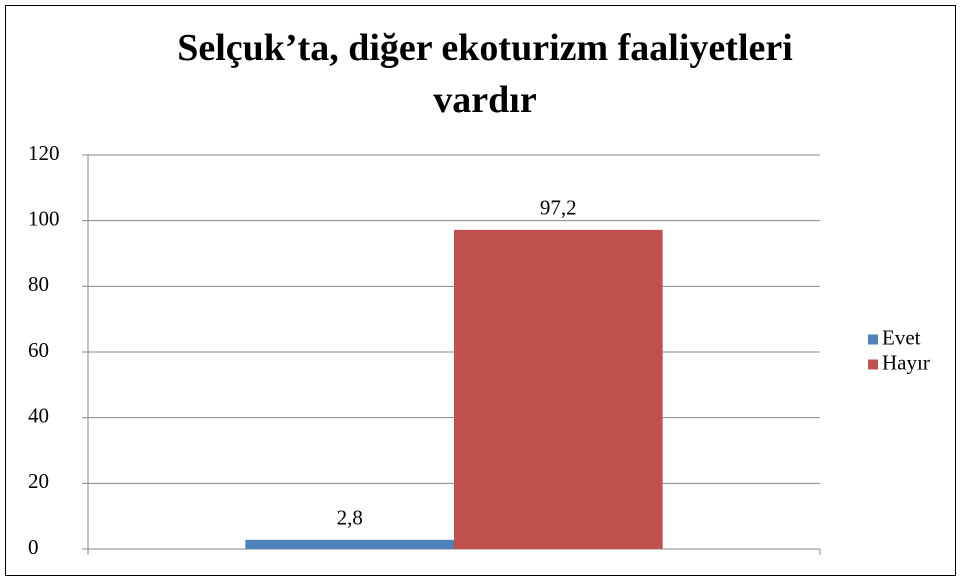  Describe the element at coordinates (350, 518) in the screenshot. I see `value-label: 2,8` at that location.